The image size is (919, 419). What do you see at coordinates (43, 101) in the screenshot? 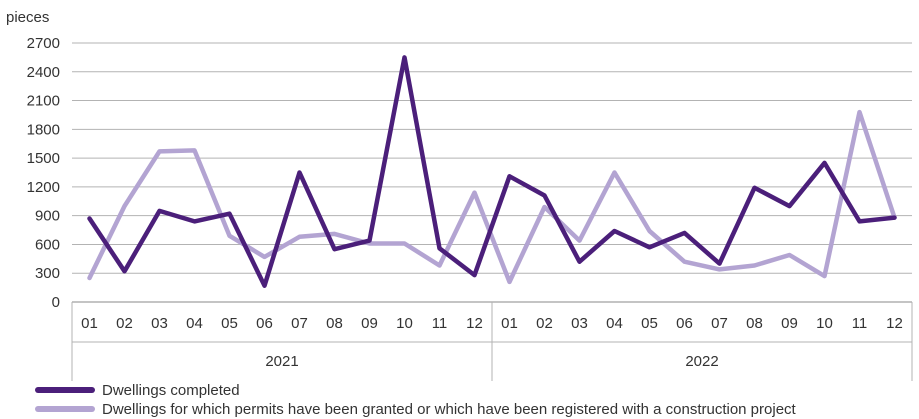
I see `y-tick-label: 2100` at bounding box center [43, 101].